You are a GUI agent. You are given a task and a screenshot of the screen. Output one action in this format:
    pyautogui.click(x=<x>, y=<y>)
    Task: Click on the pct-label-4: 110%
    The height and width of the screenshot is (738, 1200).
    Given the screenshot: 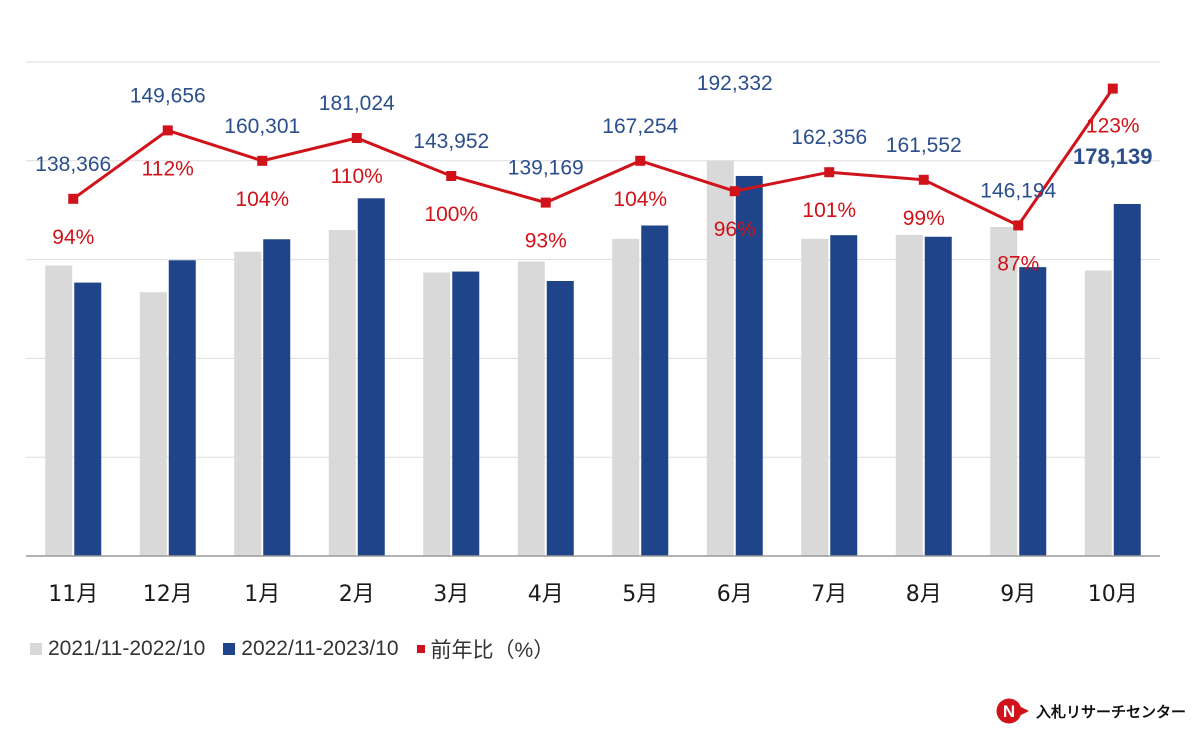 What is the action you would take?
    pyautogui.click(x=357, y=176)
    